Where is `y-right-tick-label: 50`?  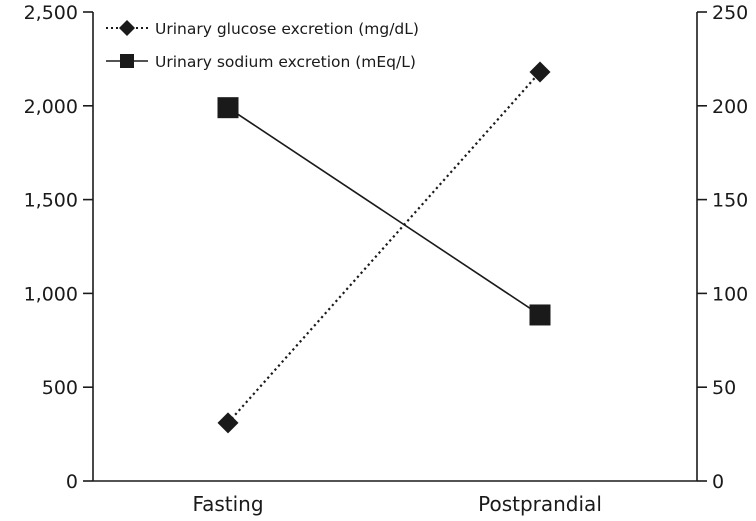 y-right-tick-label: 50 is located at coordinates (724, 388).